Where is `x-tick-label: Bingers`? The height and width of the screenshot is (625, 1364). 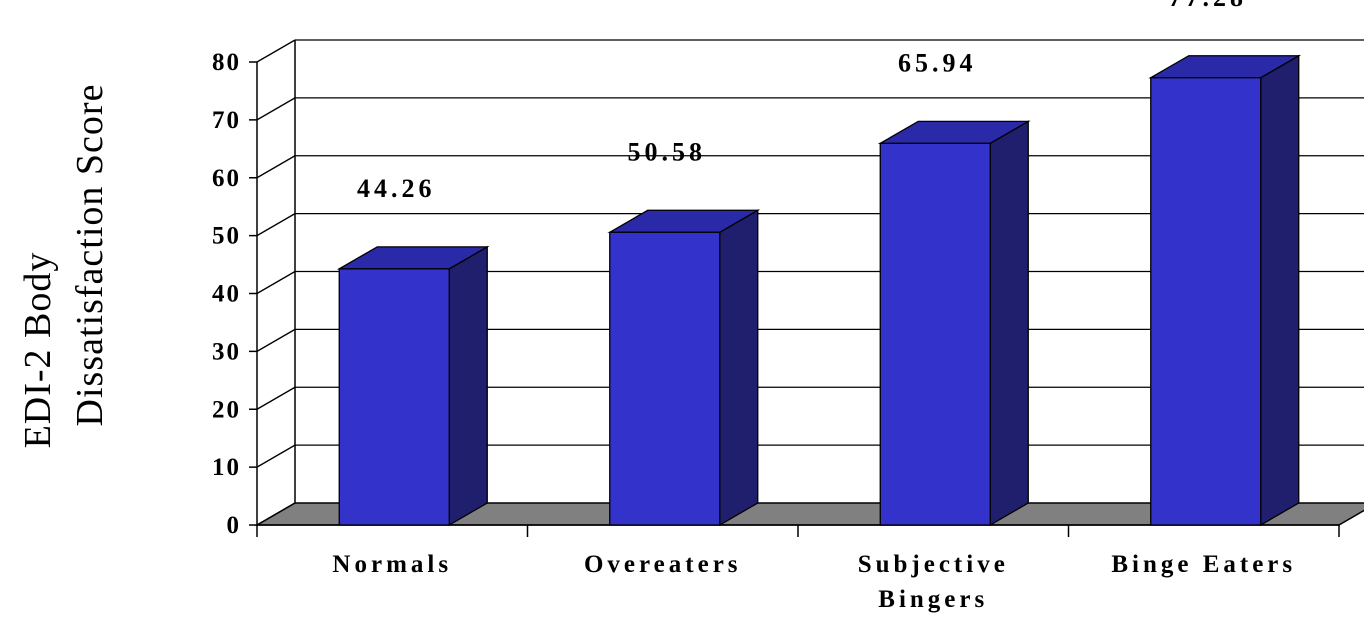 x-tick-label: Bingers is located at coordinates (933, 599).